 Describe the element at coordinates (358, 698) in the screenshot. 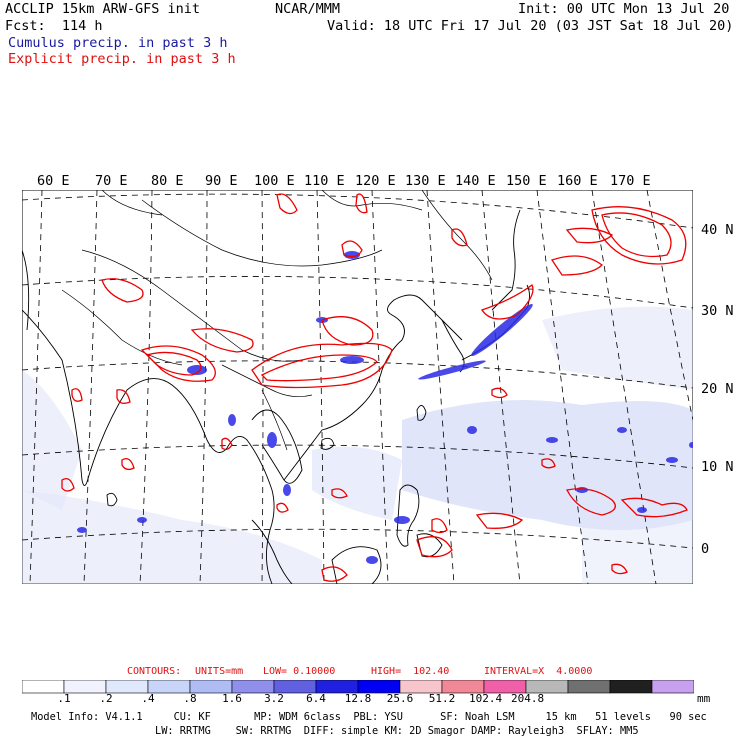

I see `colorbar-tick-label: 12.8` at that location.